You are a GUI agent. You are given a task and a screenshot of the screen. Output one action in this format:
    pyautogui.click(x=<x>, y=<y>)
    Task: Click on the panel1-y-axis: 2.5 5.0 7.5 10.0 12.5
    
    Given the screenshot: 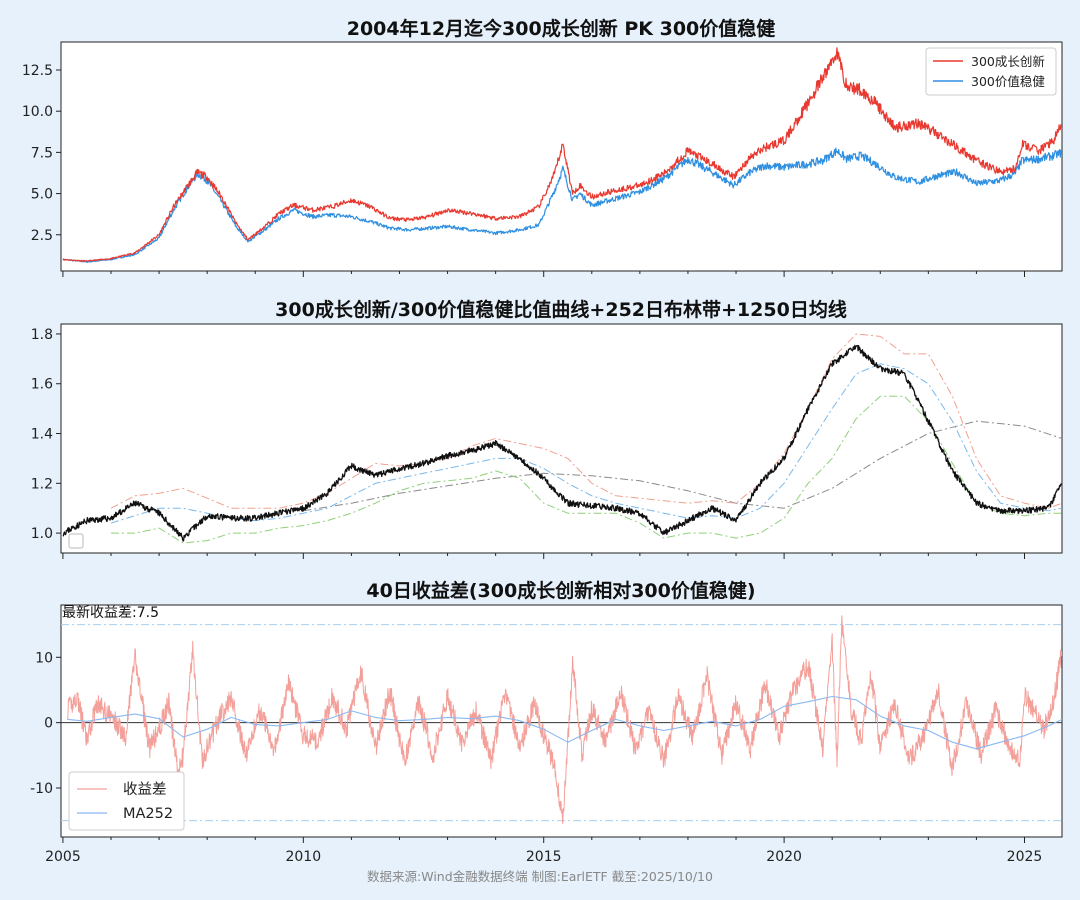 What is the action you would take?
    pyautogui.click(x=41, y=153)
    